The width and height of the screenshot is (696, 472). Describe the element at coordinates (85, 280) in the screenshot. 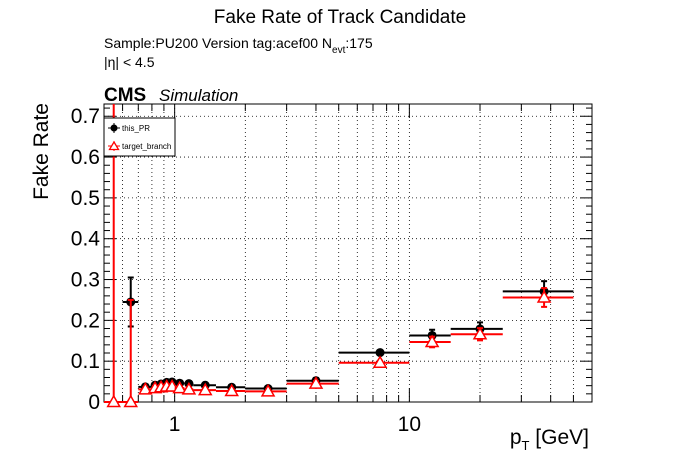

I see `y-tick-label: 0.3` at that location.